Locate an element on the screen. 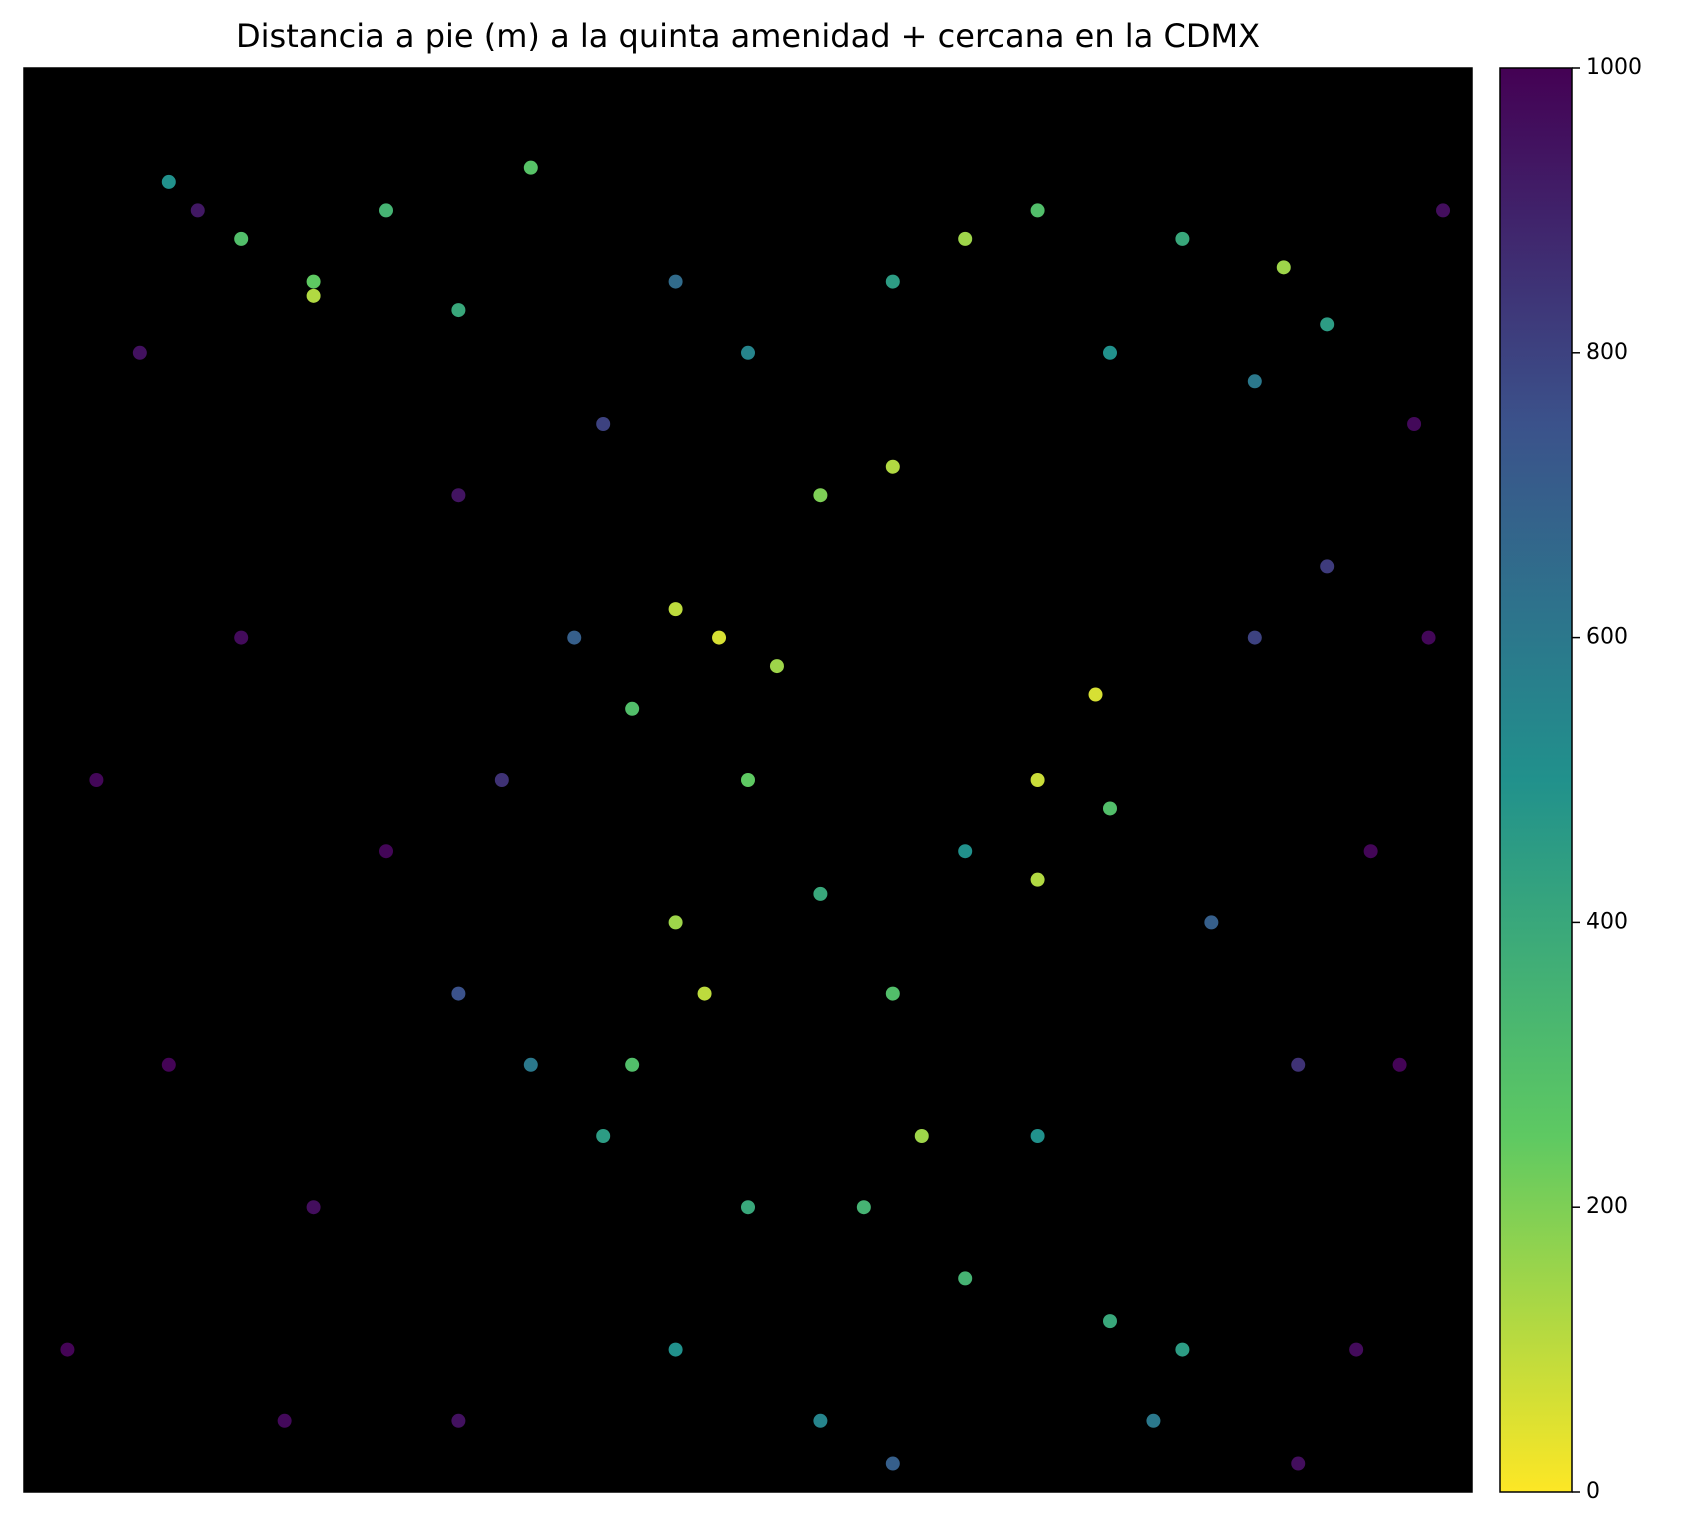 The height and width of the screenshot is (1528, 1683). colorbar-tick-label: 0 is located at coordinates (1593, 1491).